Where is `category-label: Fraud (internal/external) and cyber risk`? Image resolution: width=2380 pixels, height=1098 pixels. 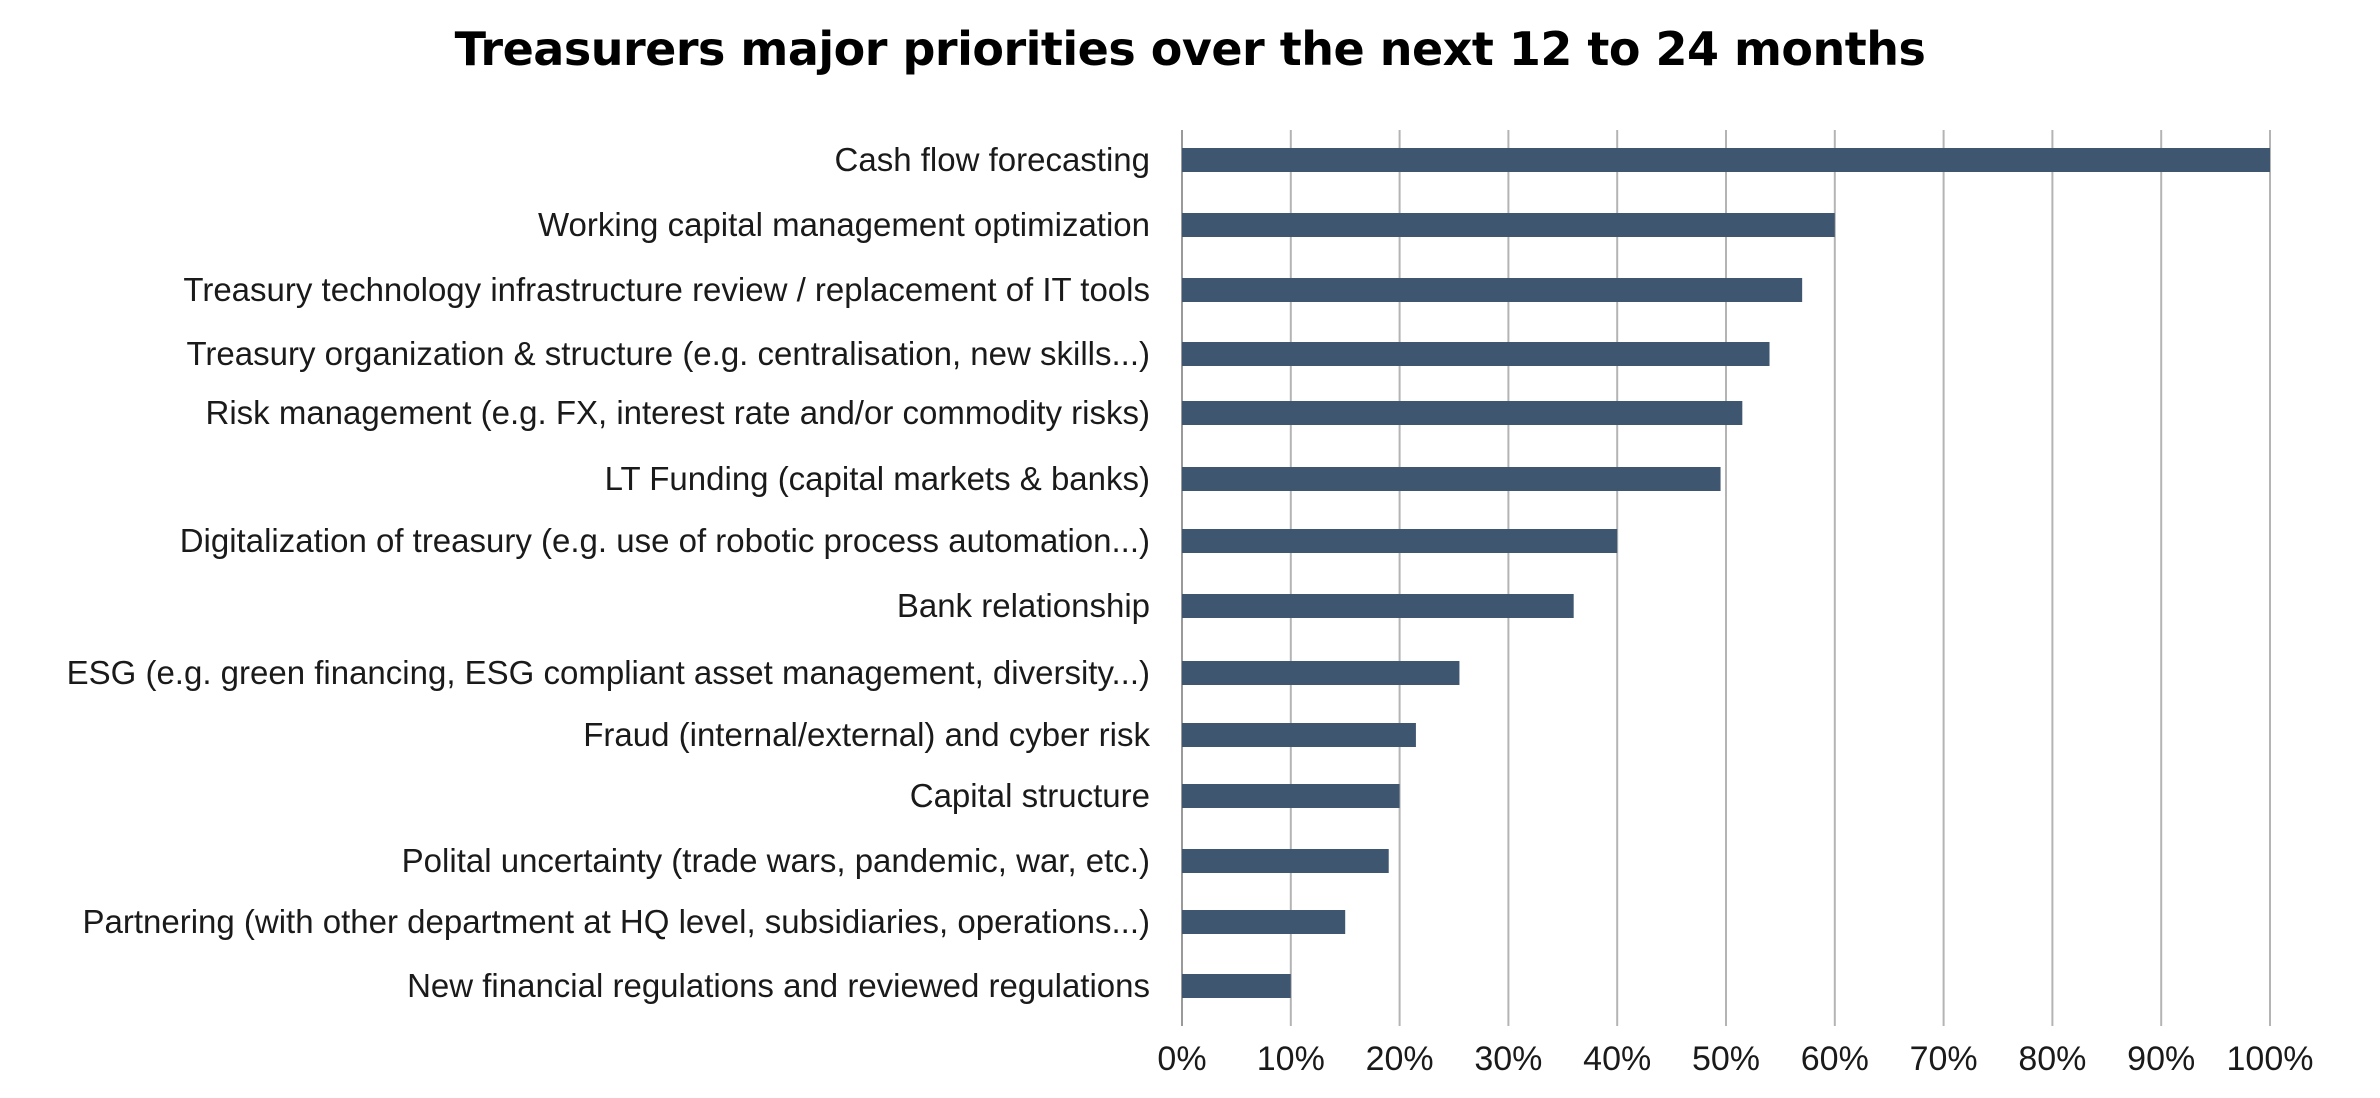
category-label: Fraud (internal/external) and cyber risk is located at coordinates (866, 734).